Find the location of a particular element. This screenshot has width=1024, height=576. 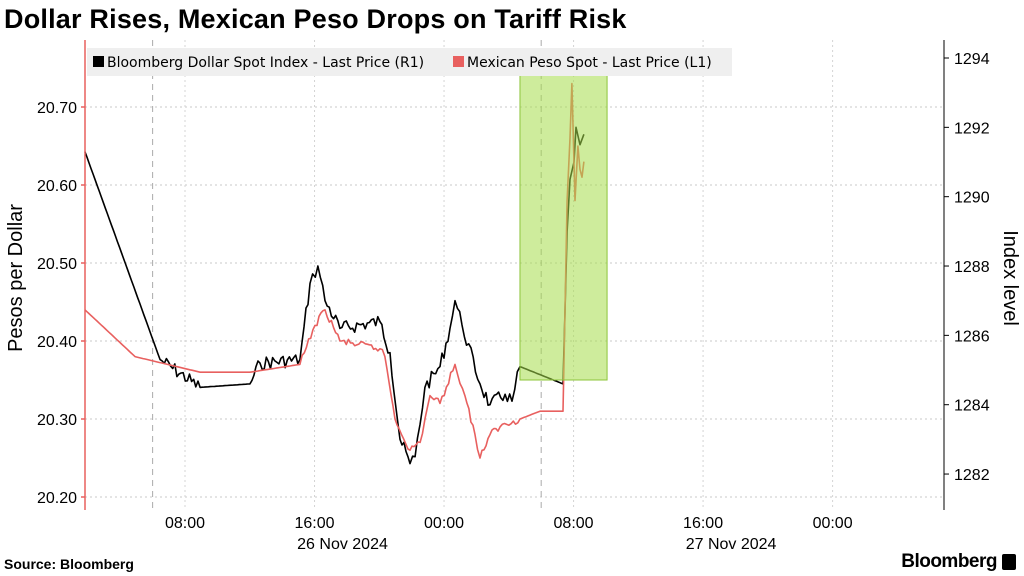

left-tick-label: 20.20 is located at coordinates (57, 498).